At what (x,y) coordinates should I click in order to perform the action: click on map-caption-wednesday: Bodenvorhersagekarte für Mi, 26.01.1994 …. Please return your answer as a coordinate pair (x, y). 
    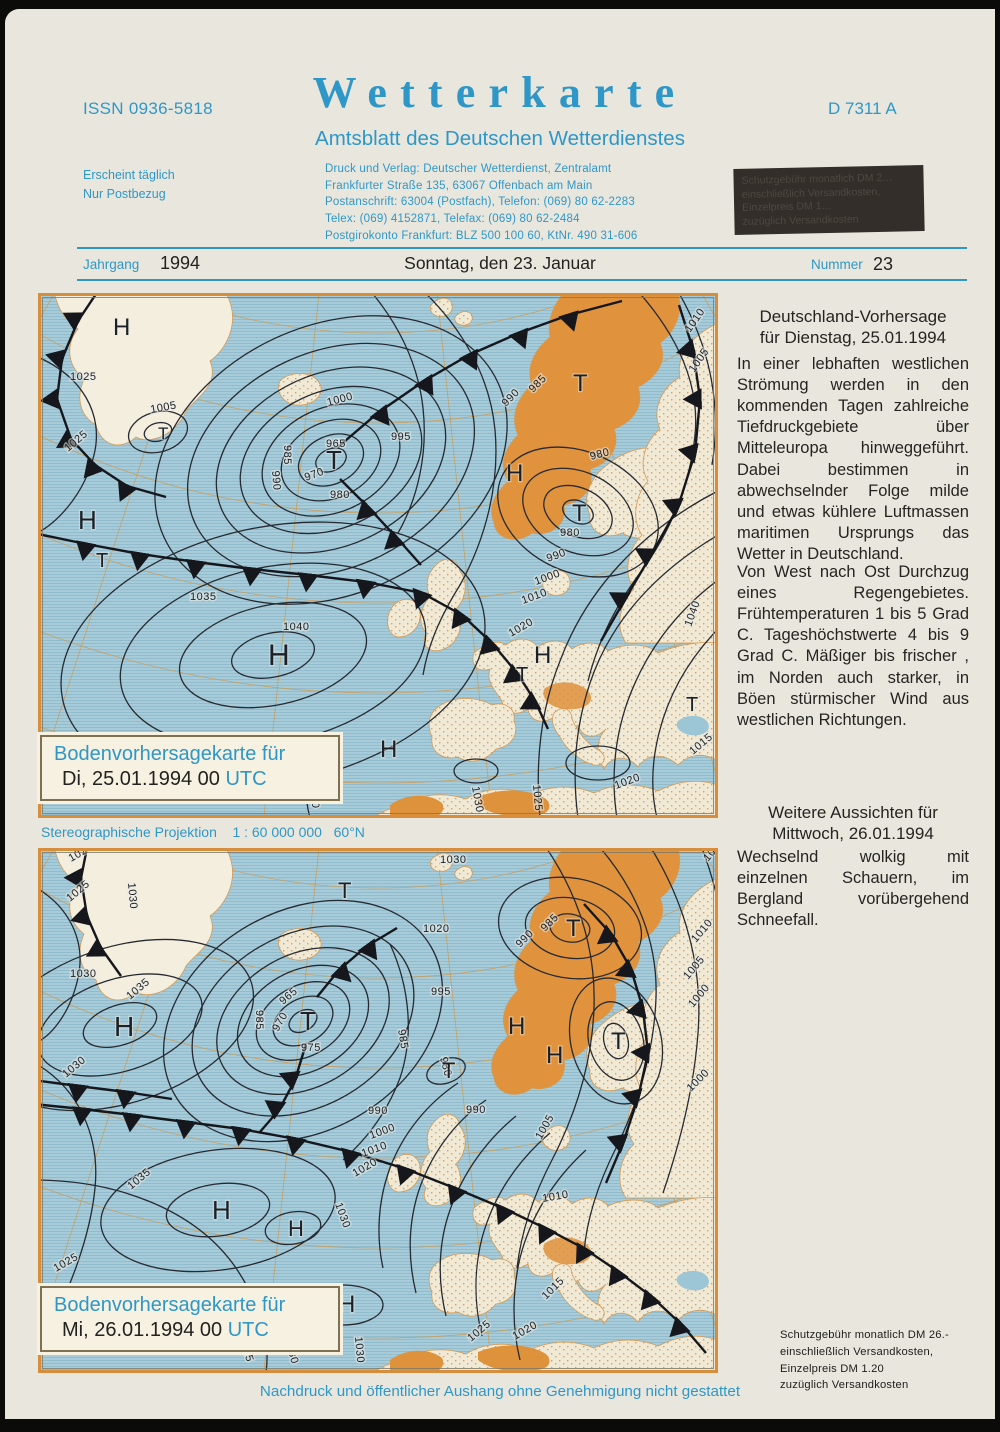
    Looking at the image, I should click on (190, 1319).